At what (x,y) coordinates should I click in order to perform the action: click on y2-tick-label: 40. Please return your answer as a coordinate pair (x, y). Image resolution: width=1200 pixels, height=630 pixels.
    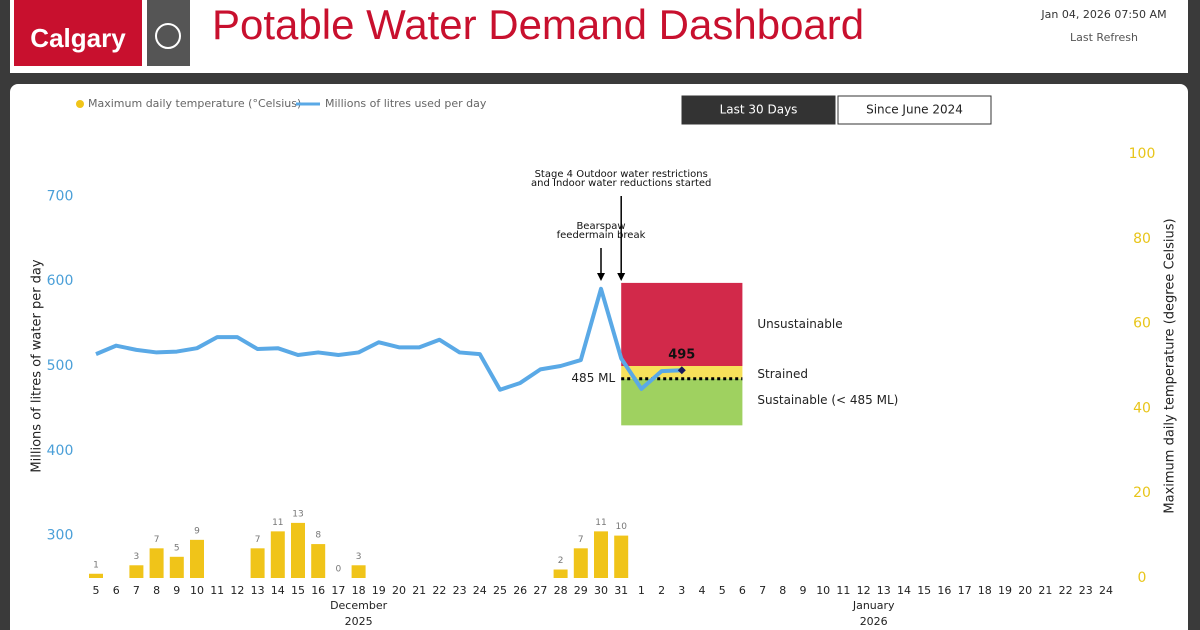
    Looking at the image, I should click on (1142, 408).